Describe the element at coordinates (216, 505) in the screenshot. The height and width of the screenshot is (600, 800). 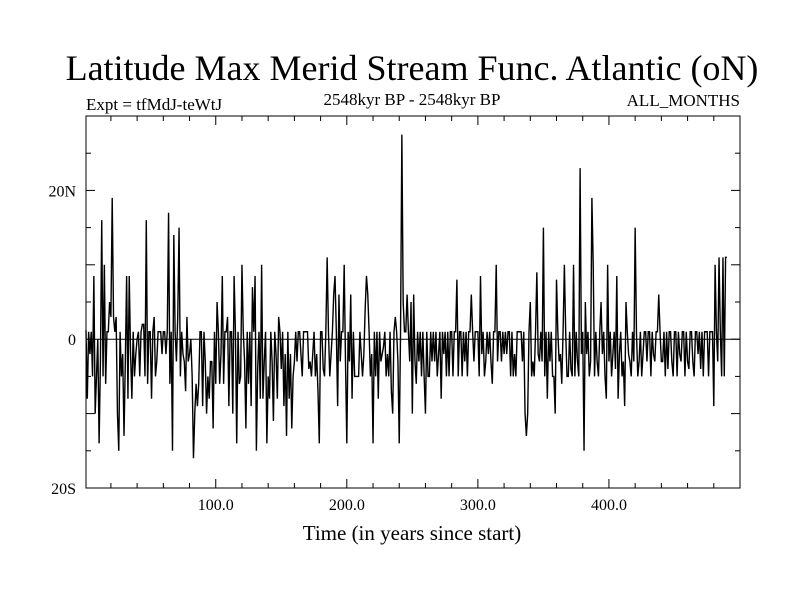
I see `x-tick-label: 100.0` at that location.